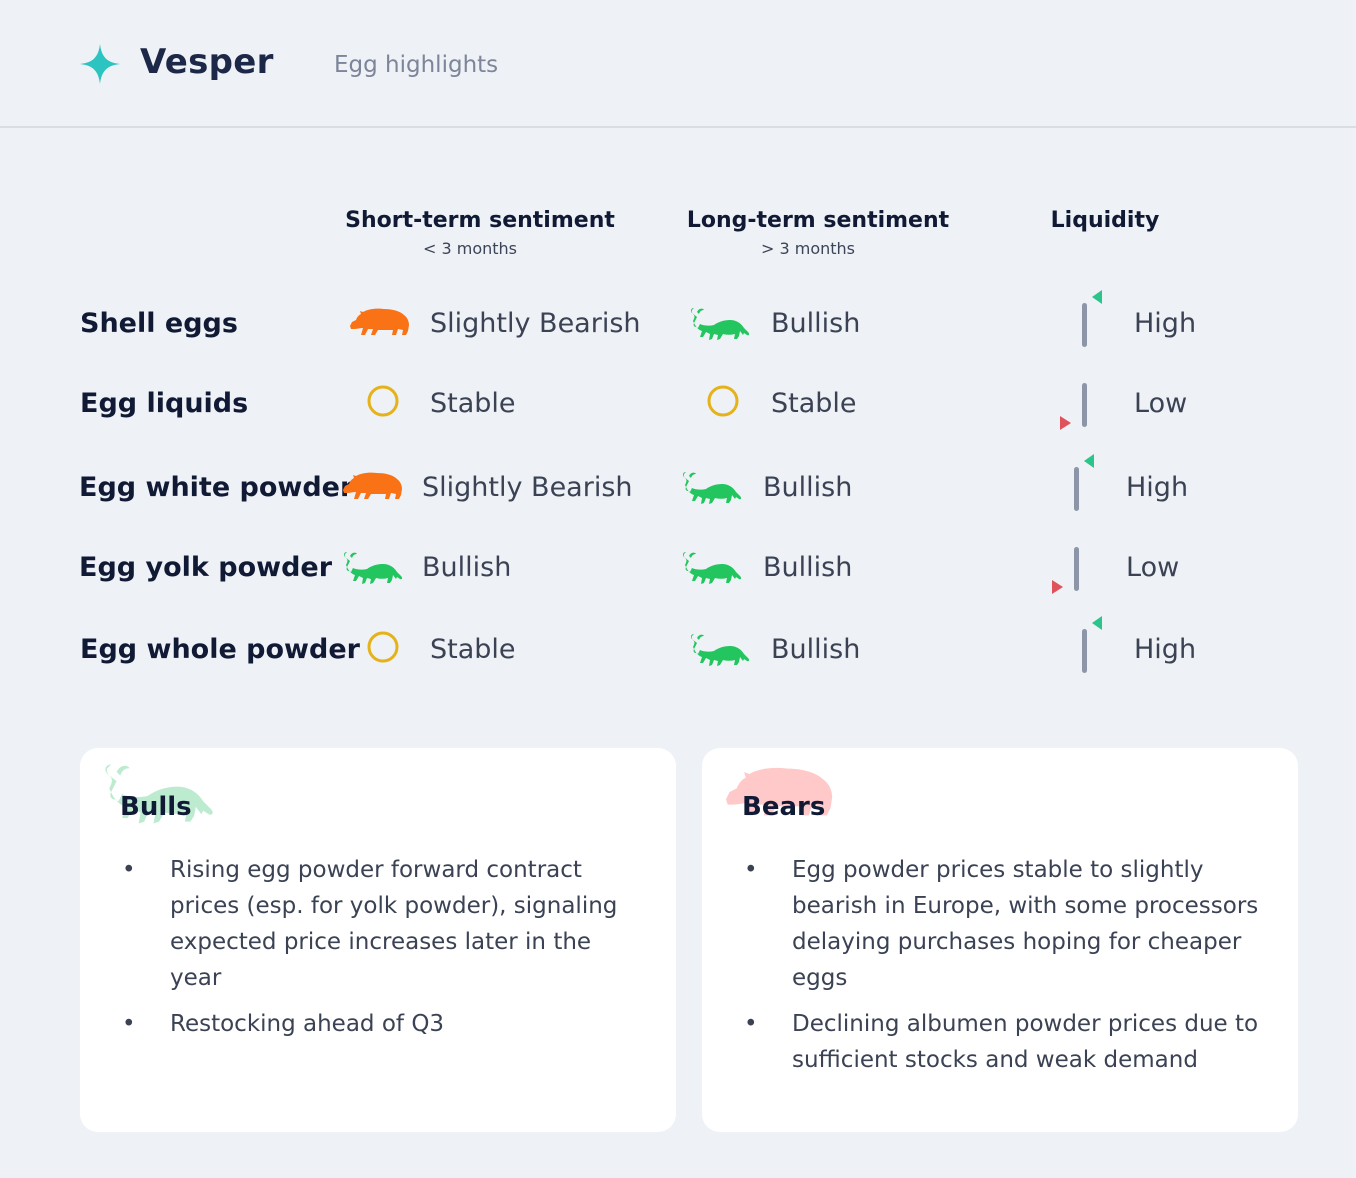 This screenshot has height=1178, width=1356. I want to click on column-title: Long-term sentiment, so click(818, 220).